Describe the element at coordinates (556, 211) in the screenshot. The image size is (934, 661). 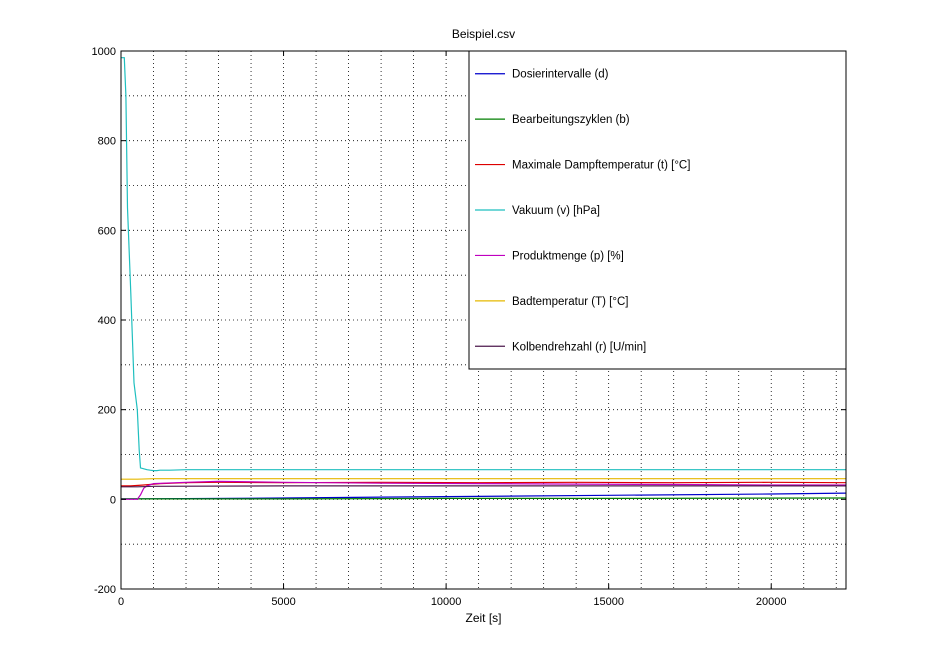
I see `legend-entry: Vakuum (v) [hPa]` at that location.